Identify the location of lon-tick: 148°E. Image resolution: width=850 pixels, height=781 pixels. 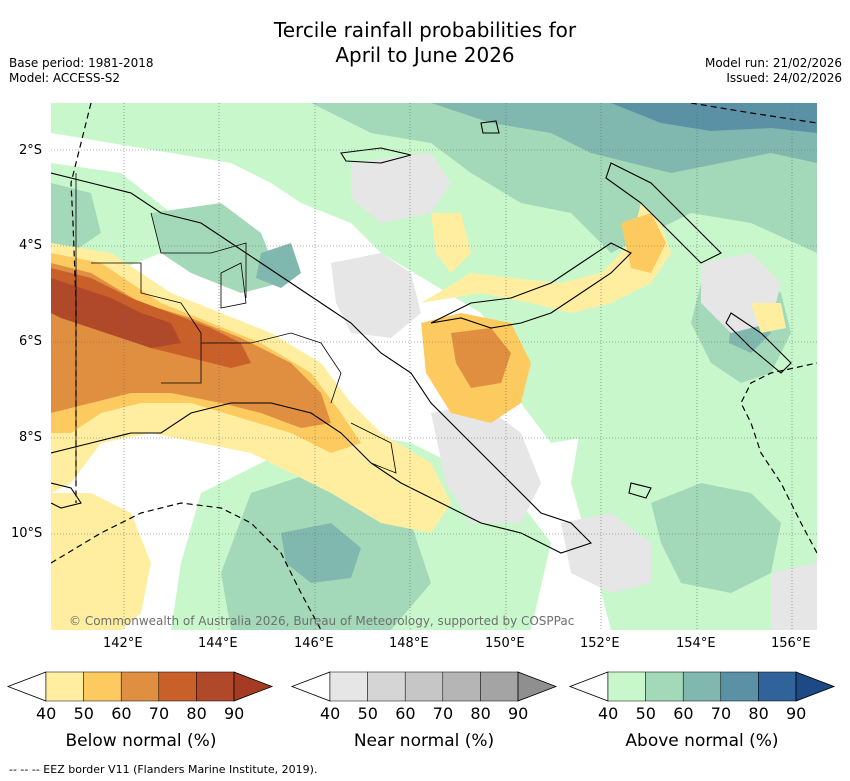
(409, 643).